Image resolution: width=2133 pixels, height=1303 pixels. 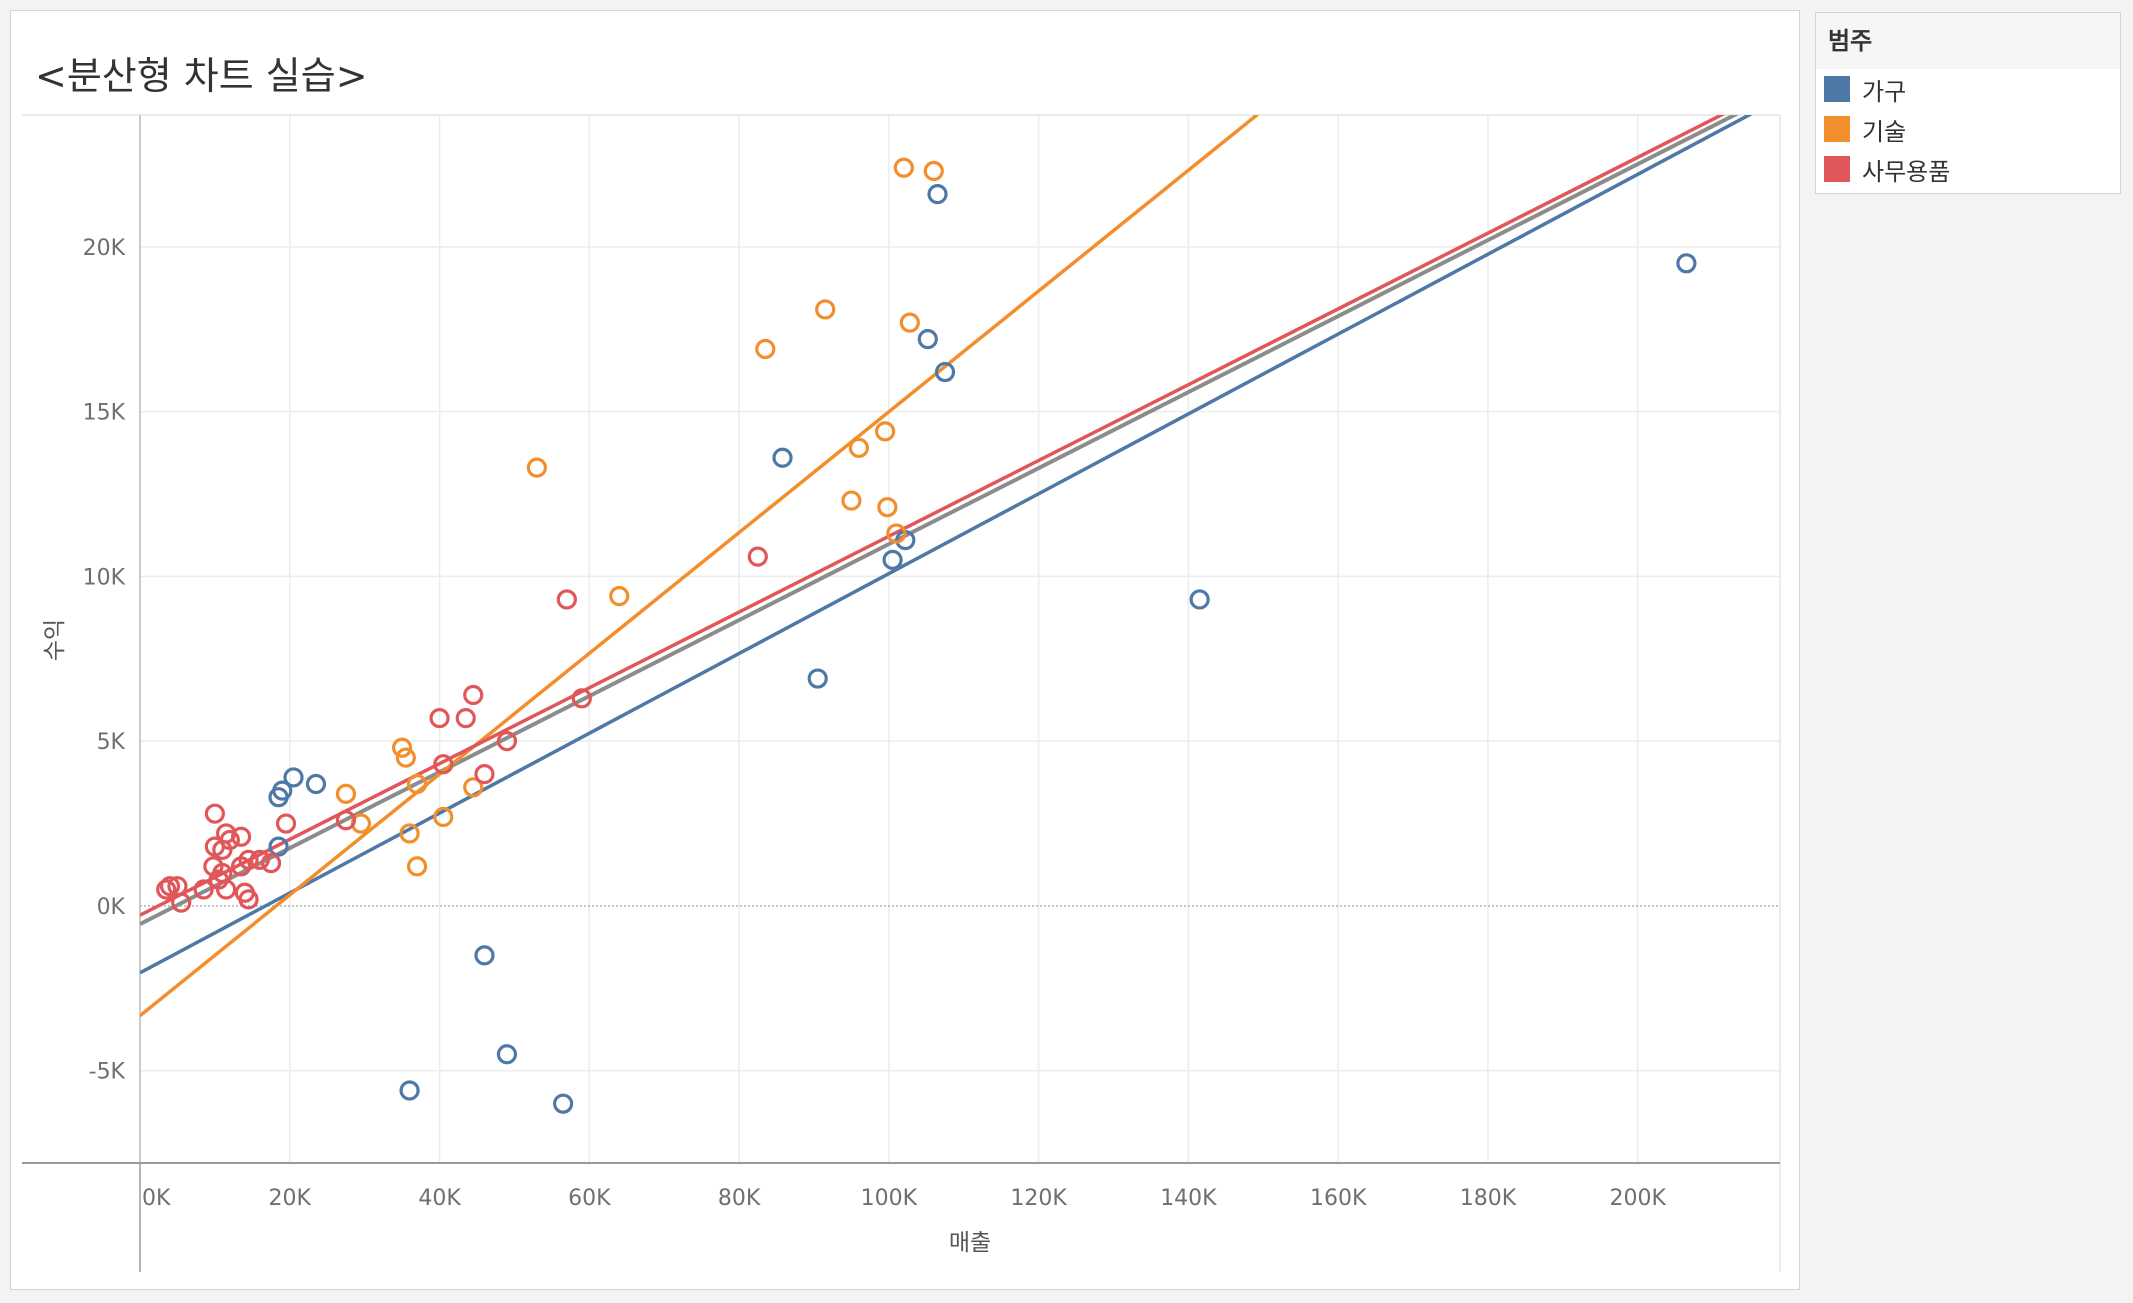 I want to click on x-tick-label: 140K, so click(x=1188, y=1198).